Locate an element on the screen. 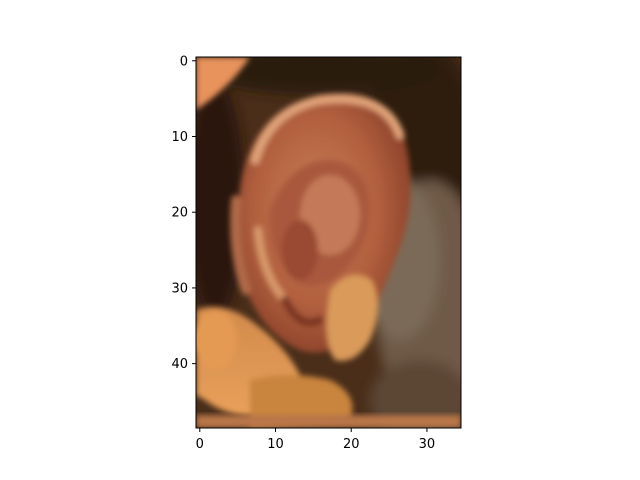 The image size is (640, 480). y-tick-label: 20 is located at coordinates (179, 213).